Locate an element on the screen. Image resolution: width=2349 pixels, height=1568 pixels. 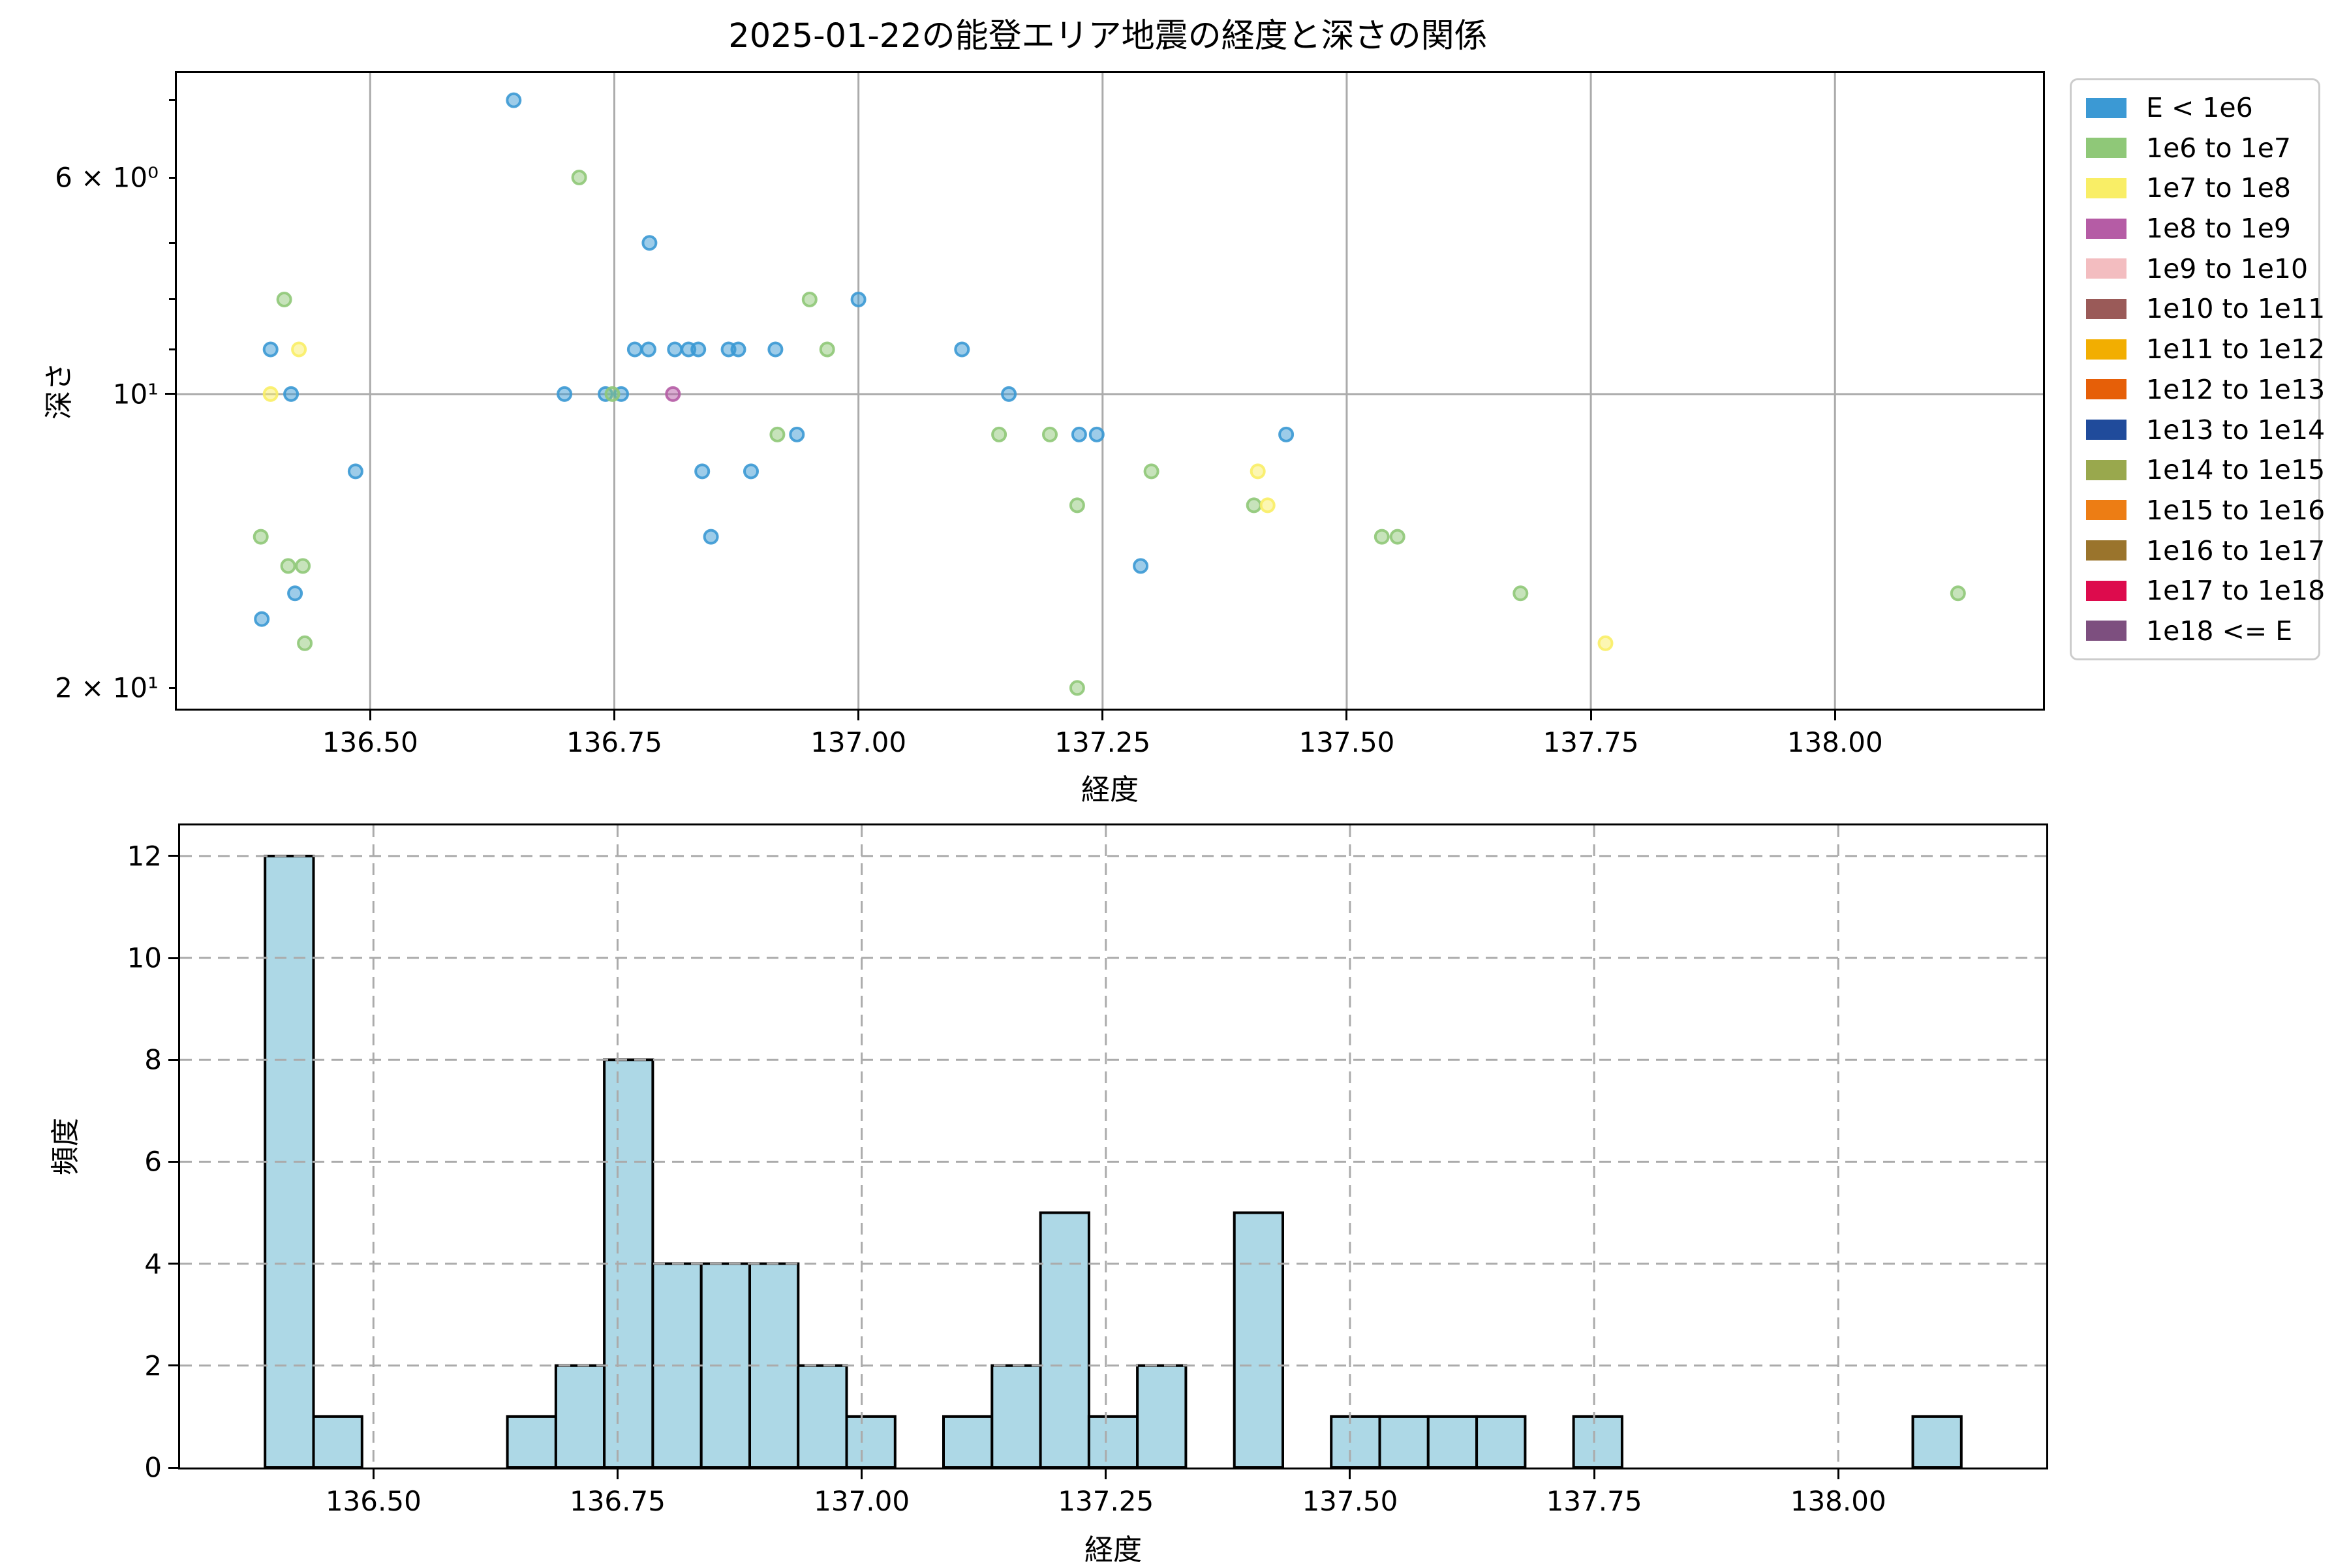
legend-label: 1e16 to 1e17 is located at coordinates (2236, 550).